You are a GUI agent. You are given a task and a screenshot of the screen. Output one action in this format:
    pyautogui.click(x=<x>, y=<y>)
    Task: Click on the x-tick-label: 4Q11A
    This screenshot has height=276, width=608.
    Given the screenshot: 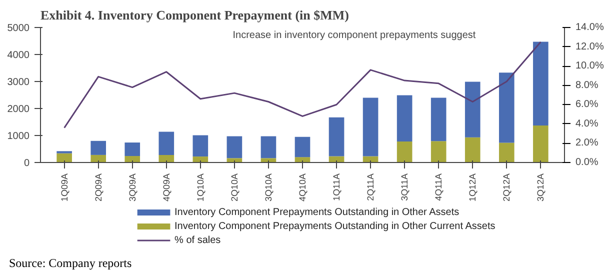 What is the action you would take?
    pyautogui.click(x=439, y=187)
    